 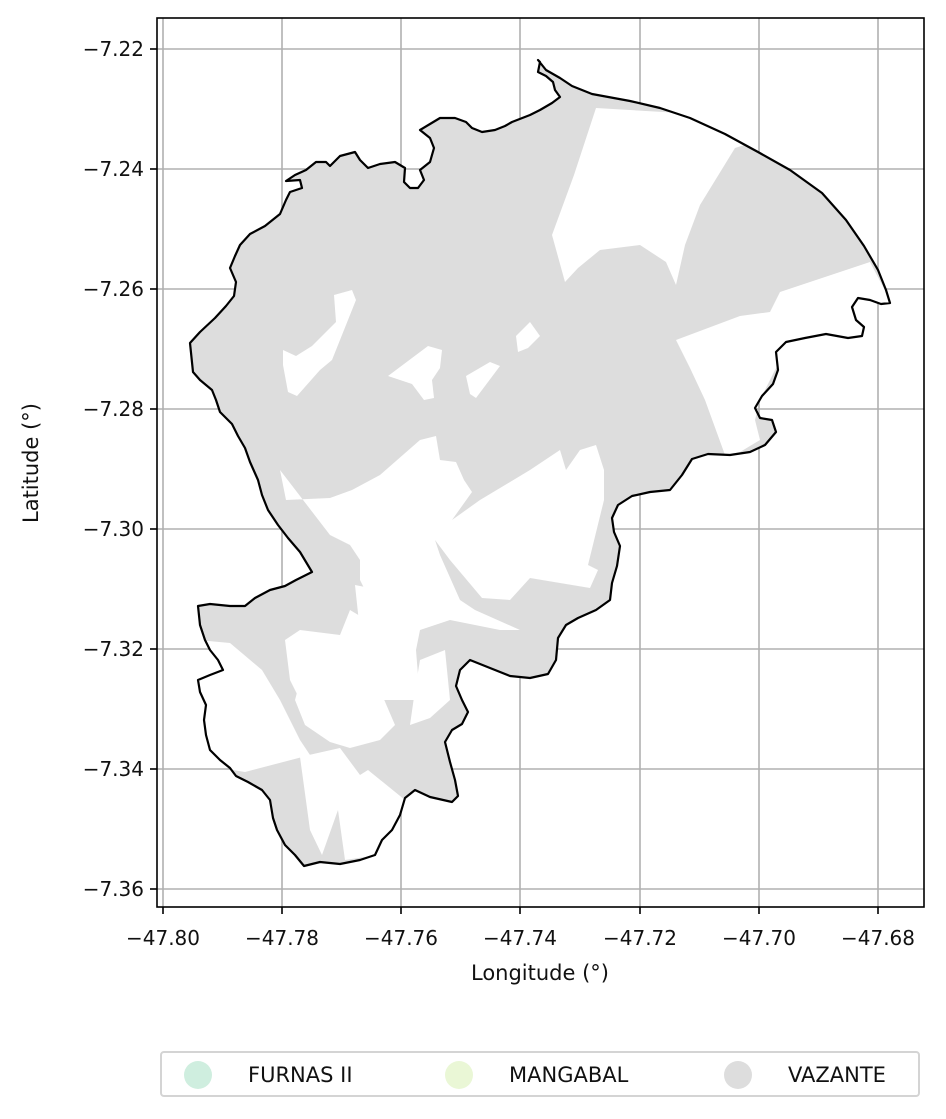 I want to click on y-tick-label: −7.24, so click(x=113, y=169).